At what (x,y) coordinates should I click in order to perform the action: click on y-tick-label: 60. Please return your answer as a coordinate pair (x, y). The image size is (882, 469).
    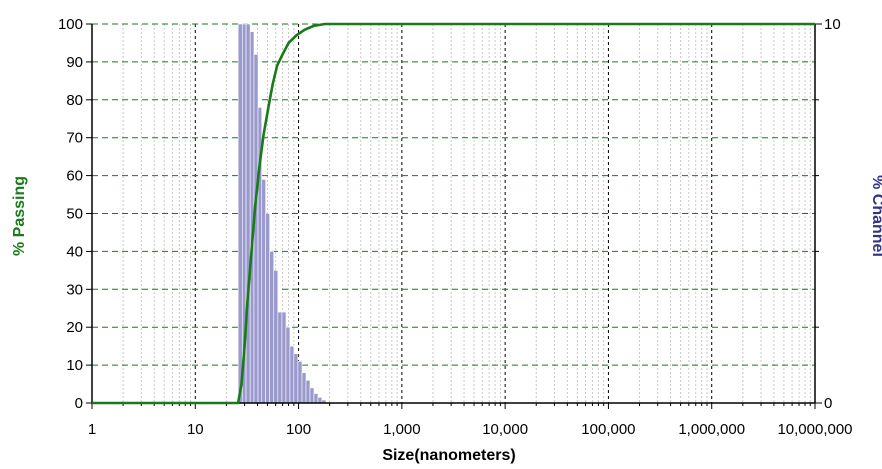
    Looking at the image, I should click on (74, 176).